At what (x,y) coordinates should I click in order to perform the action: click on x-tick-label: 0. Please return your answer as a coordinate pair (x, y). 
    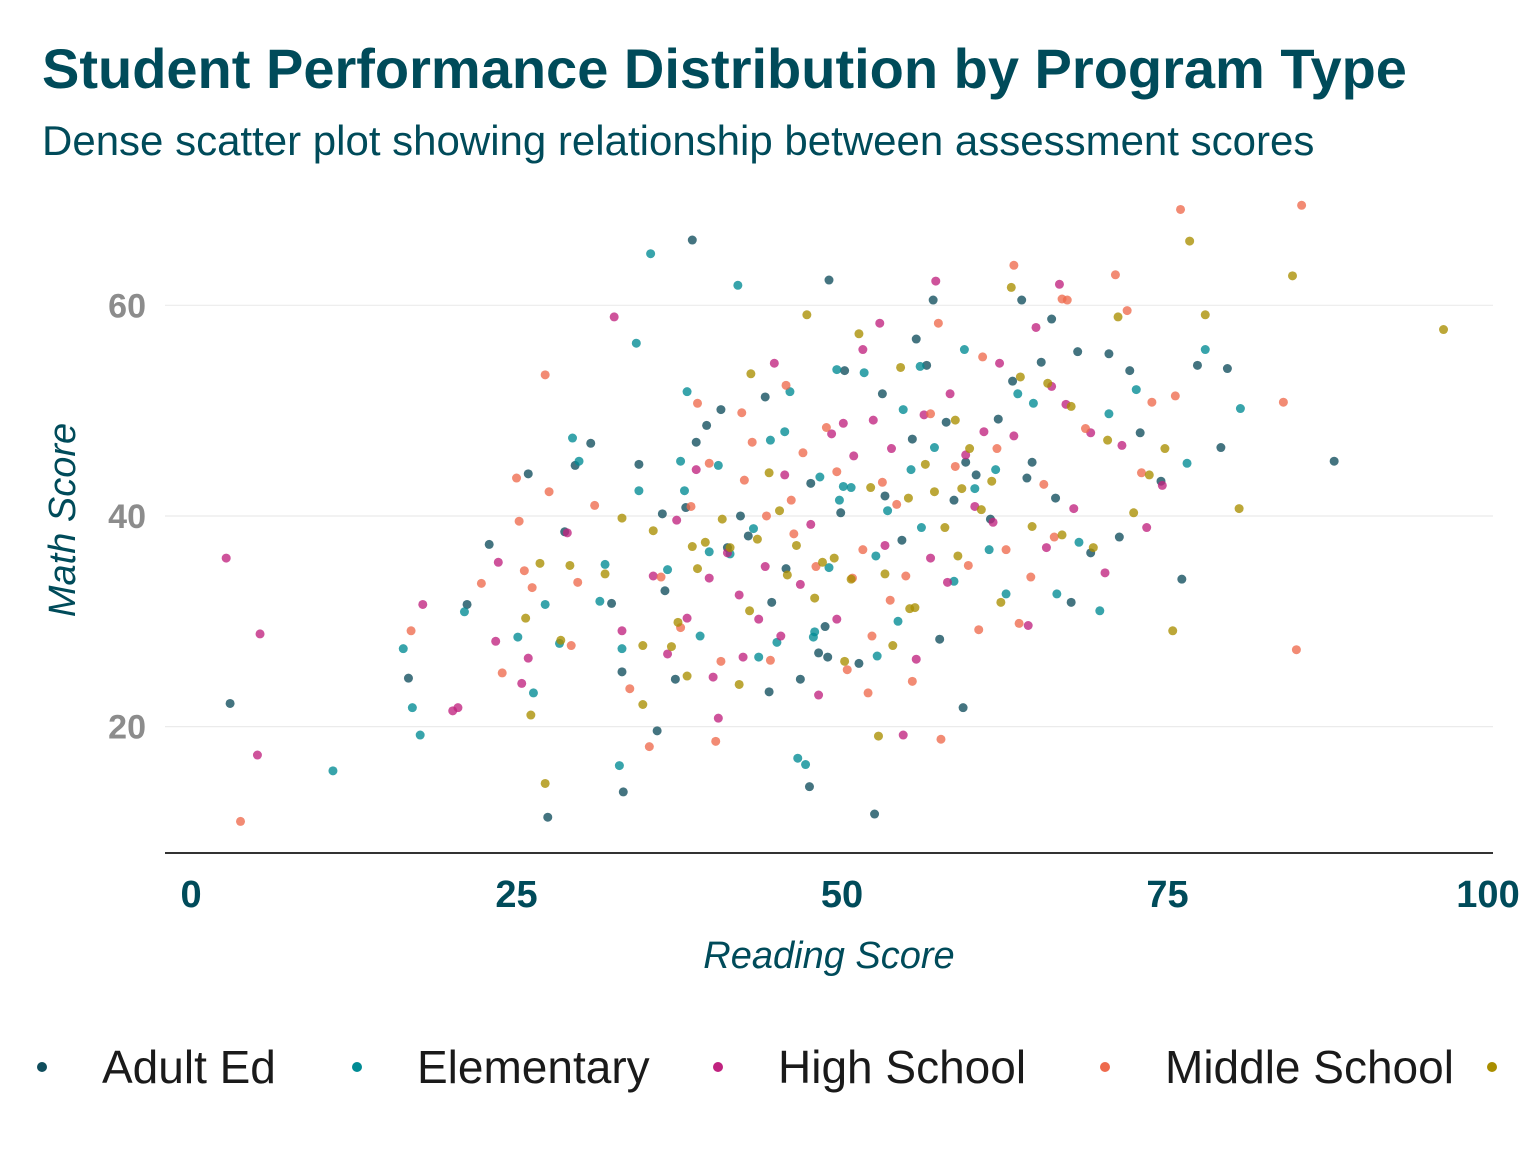
    Looking at the image, I should click on (190, 895).